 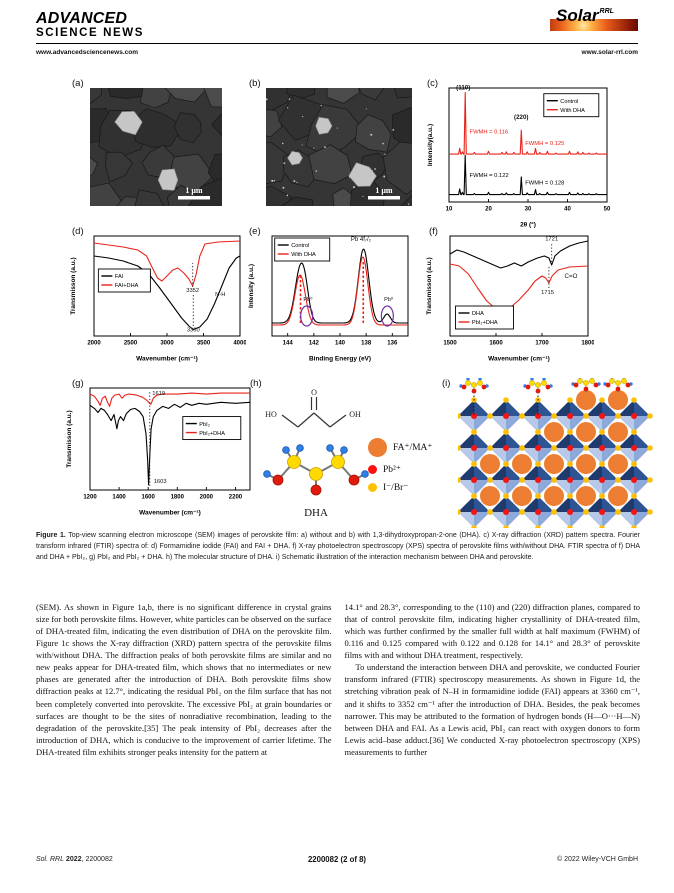 What do you see at coordinates (158, 394) in the screenshot?
I see `svg-text: 1619` at bounding box center [158, 394].